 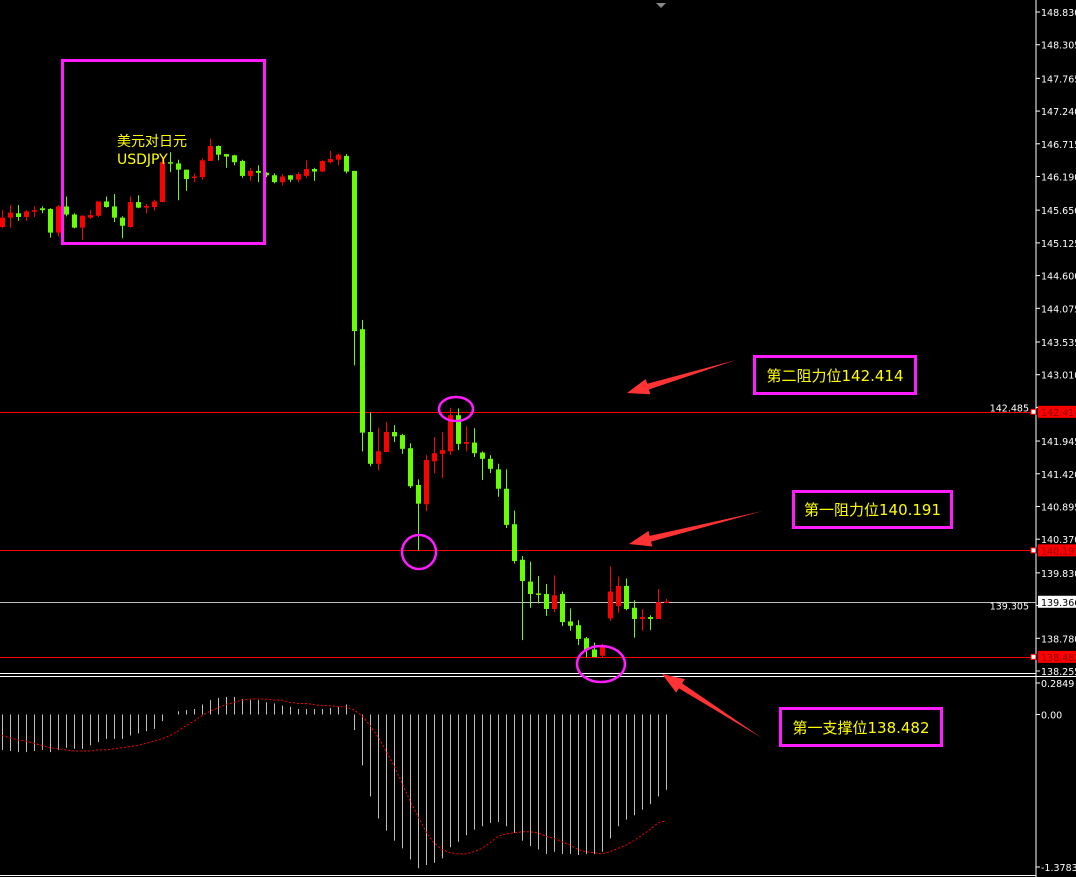 I want to click on scroll-marker-icon, so click(x=661, y=5).